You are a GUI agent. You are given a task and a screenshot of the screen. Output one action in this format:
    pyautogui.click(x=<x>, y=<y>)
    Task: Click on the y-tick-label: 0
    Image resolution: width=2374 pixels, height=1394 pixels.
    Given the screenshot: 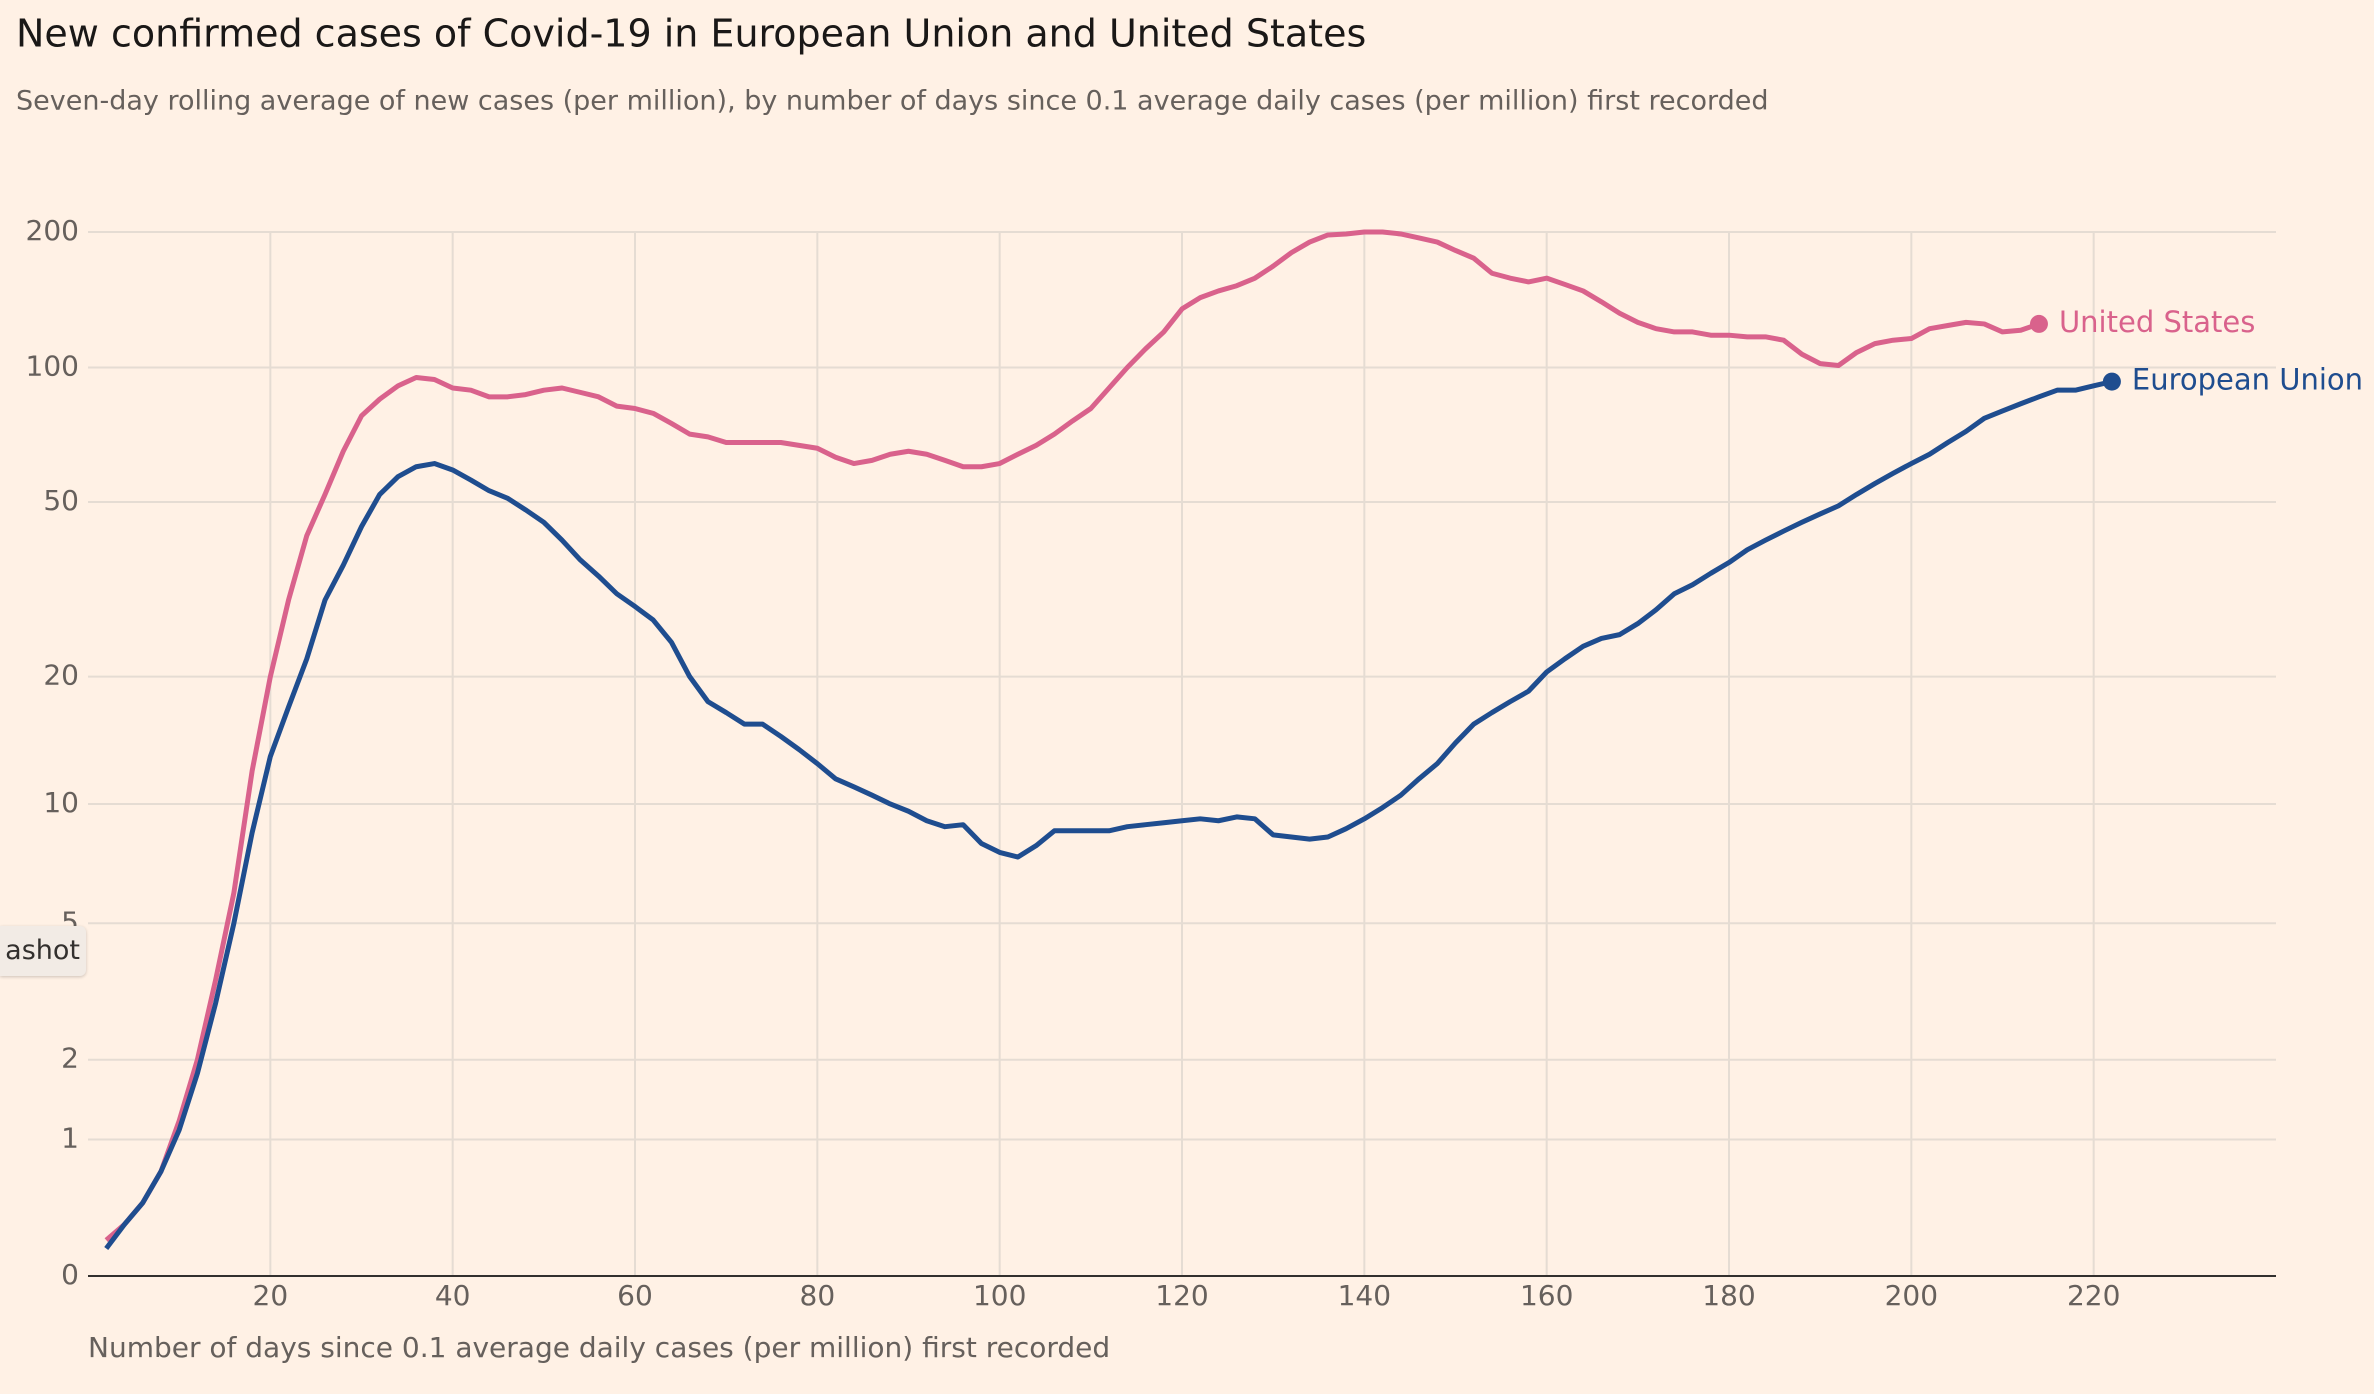 What is the action you would take?
    pyautogui.click(x=70, y=1274)
    